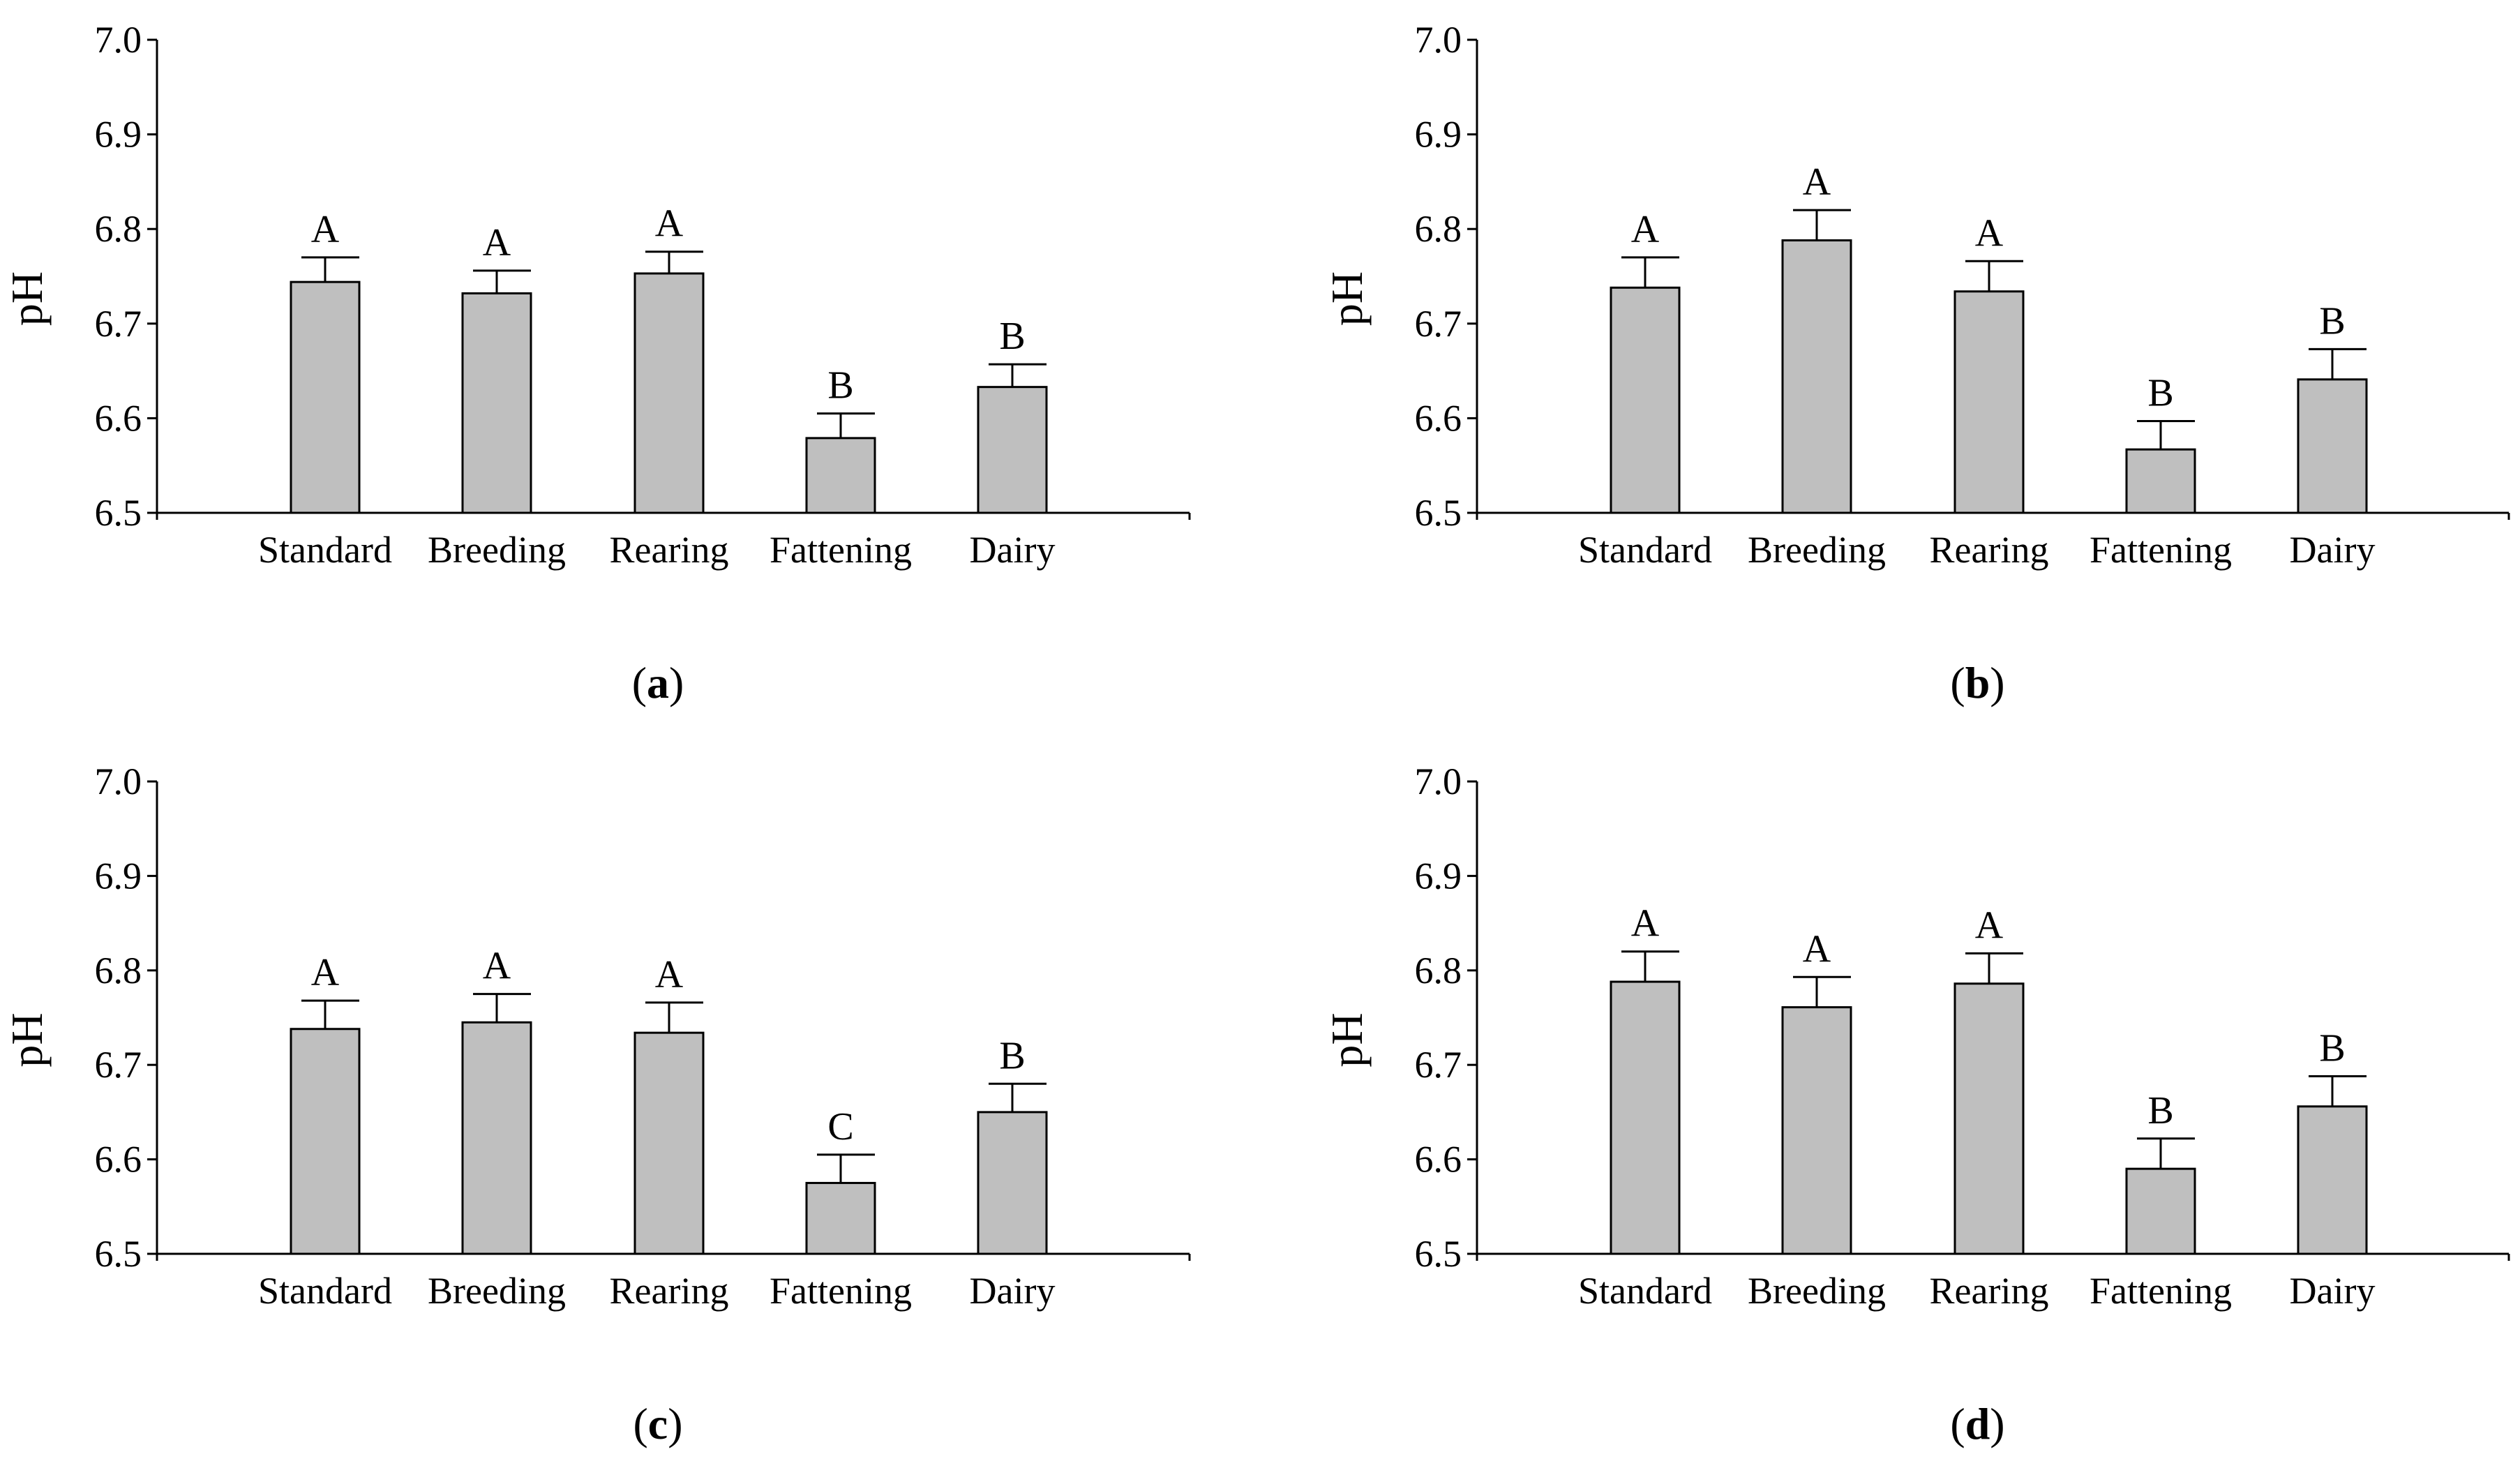 This screenshot has height=1475, width=2520. I want to click on panel-letter: b, so click(1977, 682).